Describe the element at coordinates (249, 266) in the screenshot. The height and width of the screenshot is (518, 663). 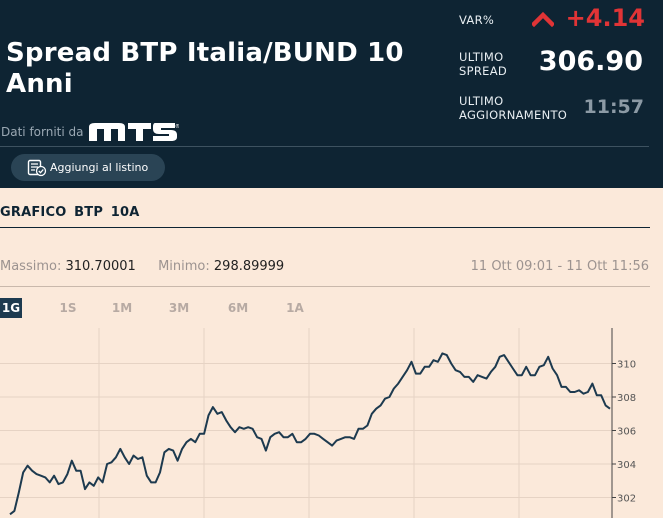
I see `min-value: 298.89999` at that location.